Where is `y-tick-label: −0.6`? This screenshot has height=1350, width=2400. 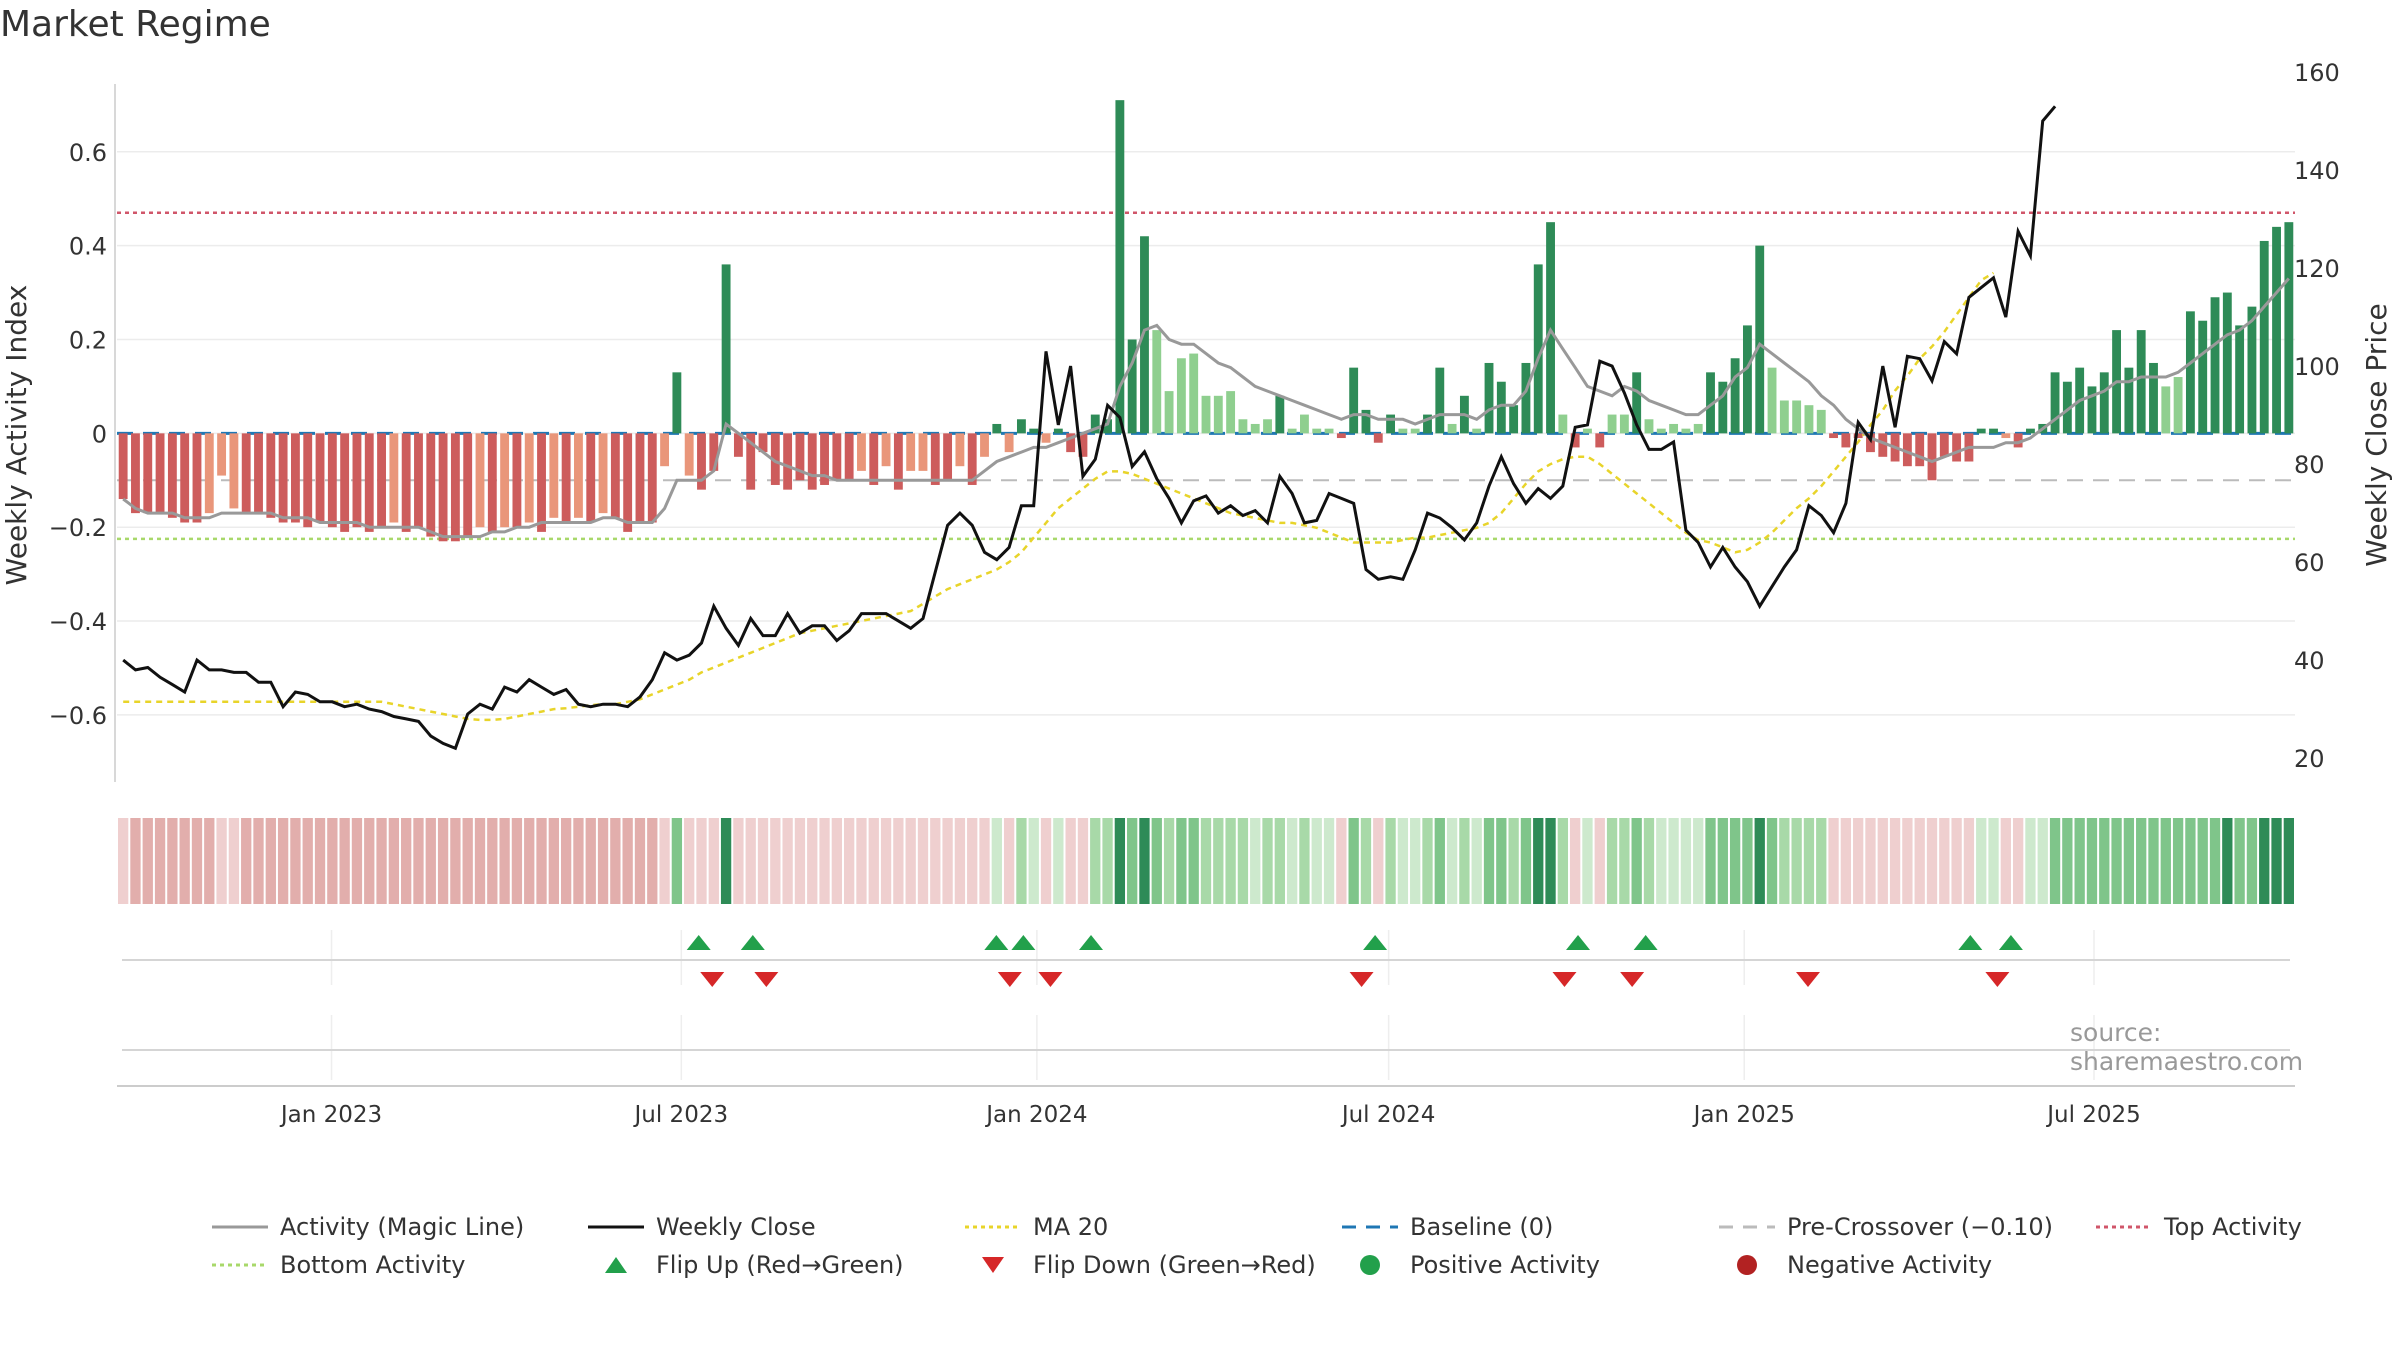
y-tick-label: −0.6 is located at coordinates (78, 716).